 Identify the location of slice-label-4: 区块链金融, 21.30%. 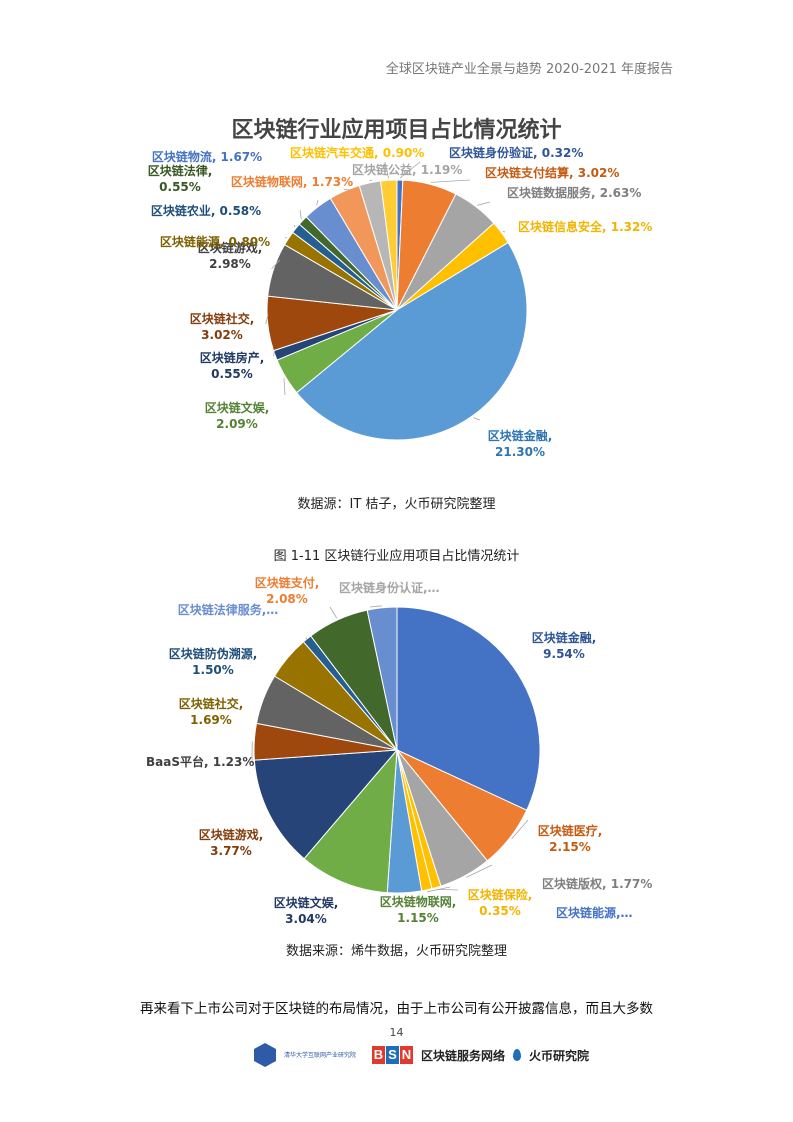
(520, 443).